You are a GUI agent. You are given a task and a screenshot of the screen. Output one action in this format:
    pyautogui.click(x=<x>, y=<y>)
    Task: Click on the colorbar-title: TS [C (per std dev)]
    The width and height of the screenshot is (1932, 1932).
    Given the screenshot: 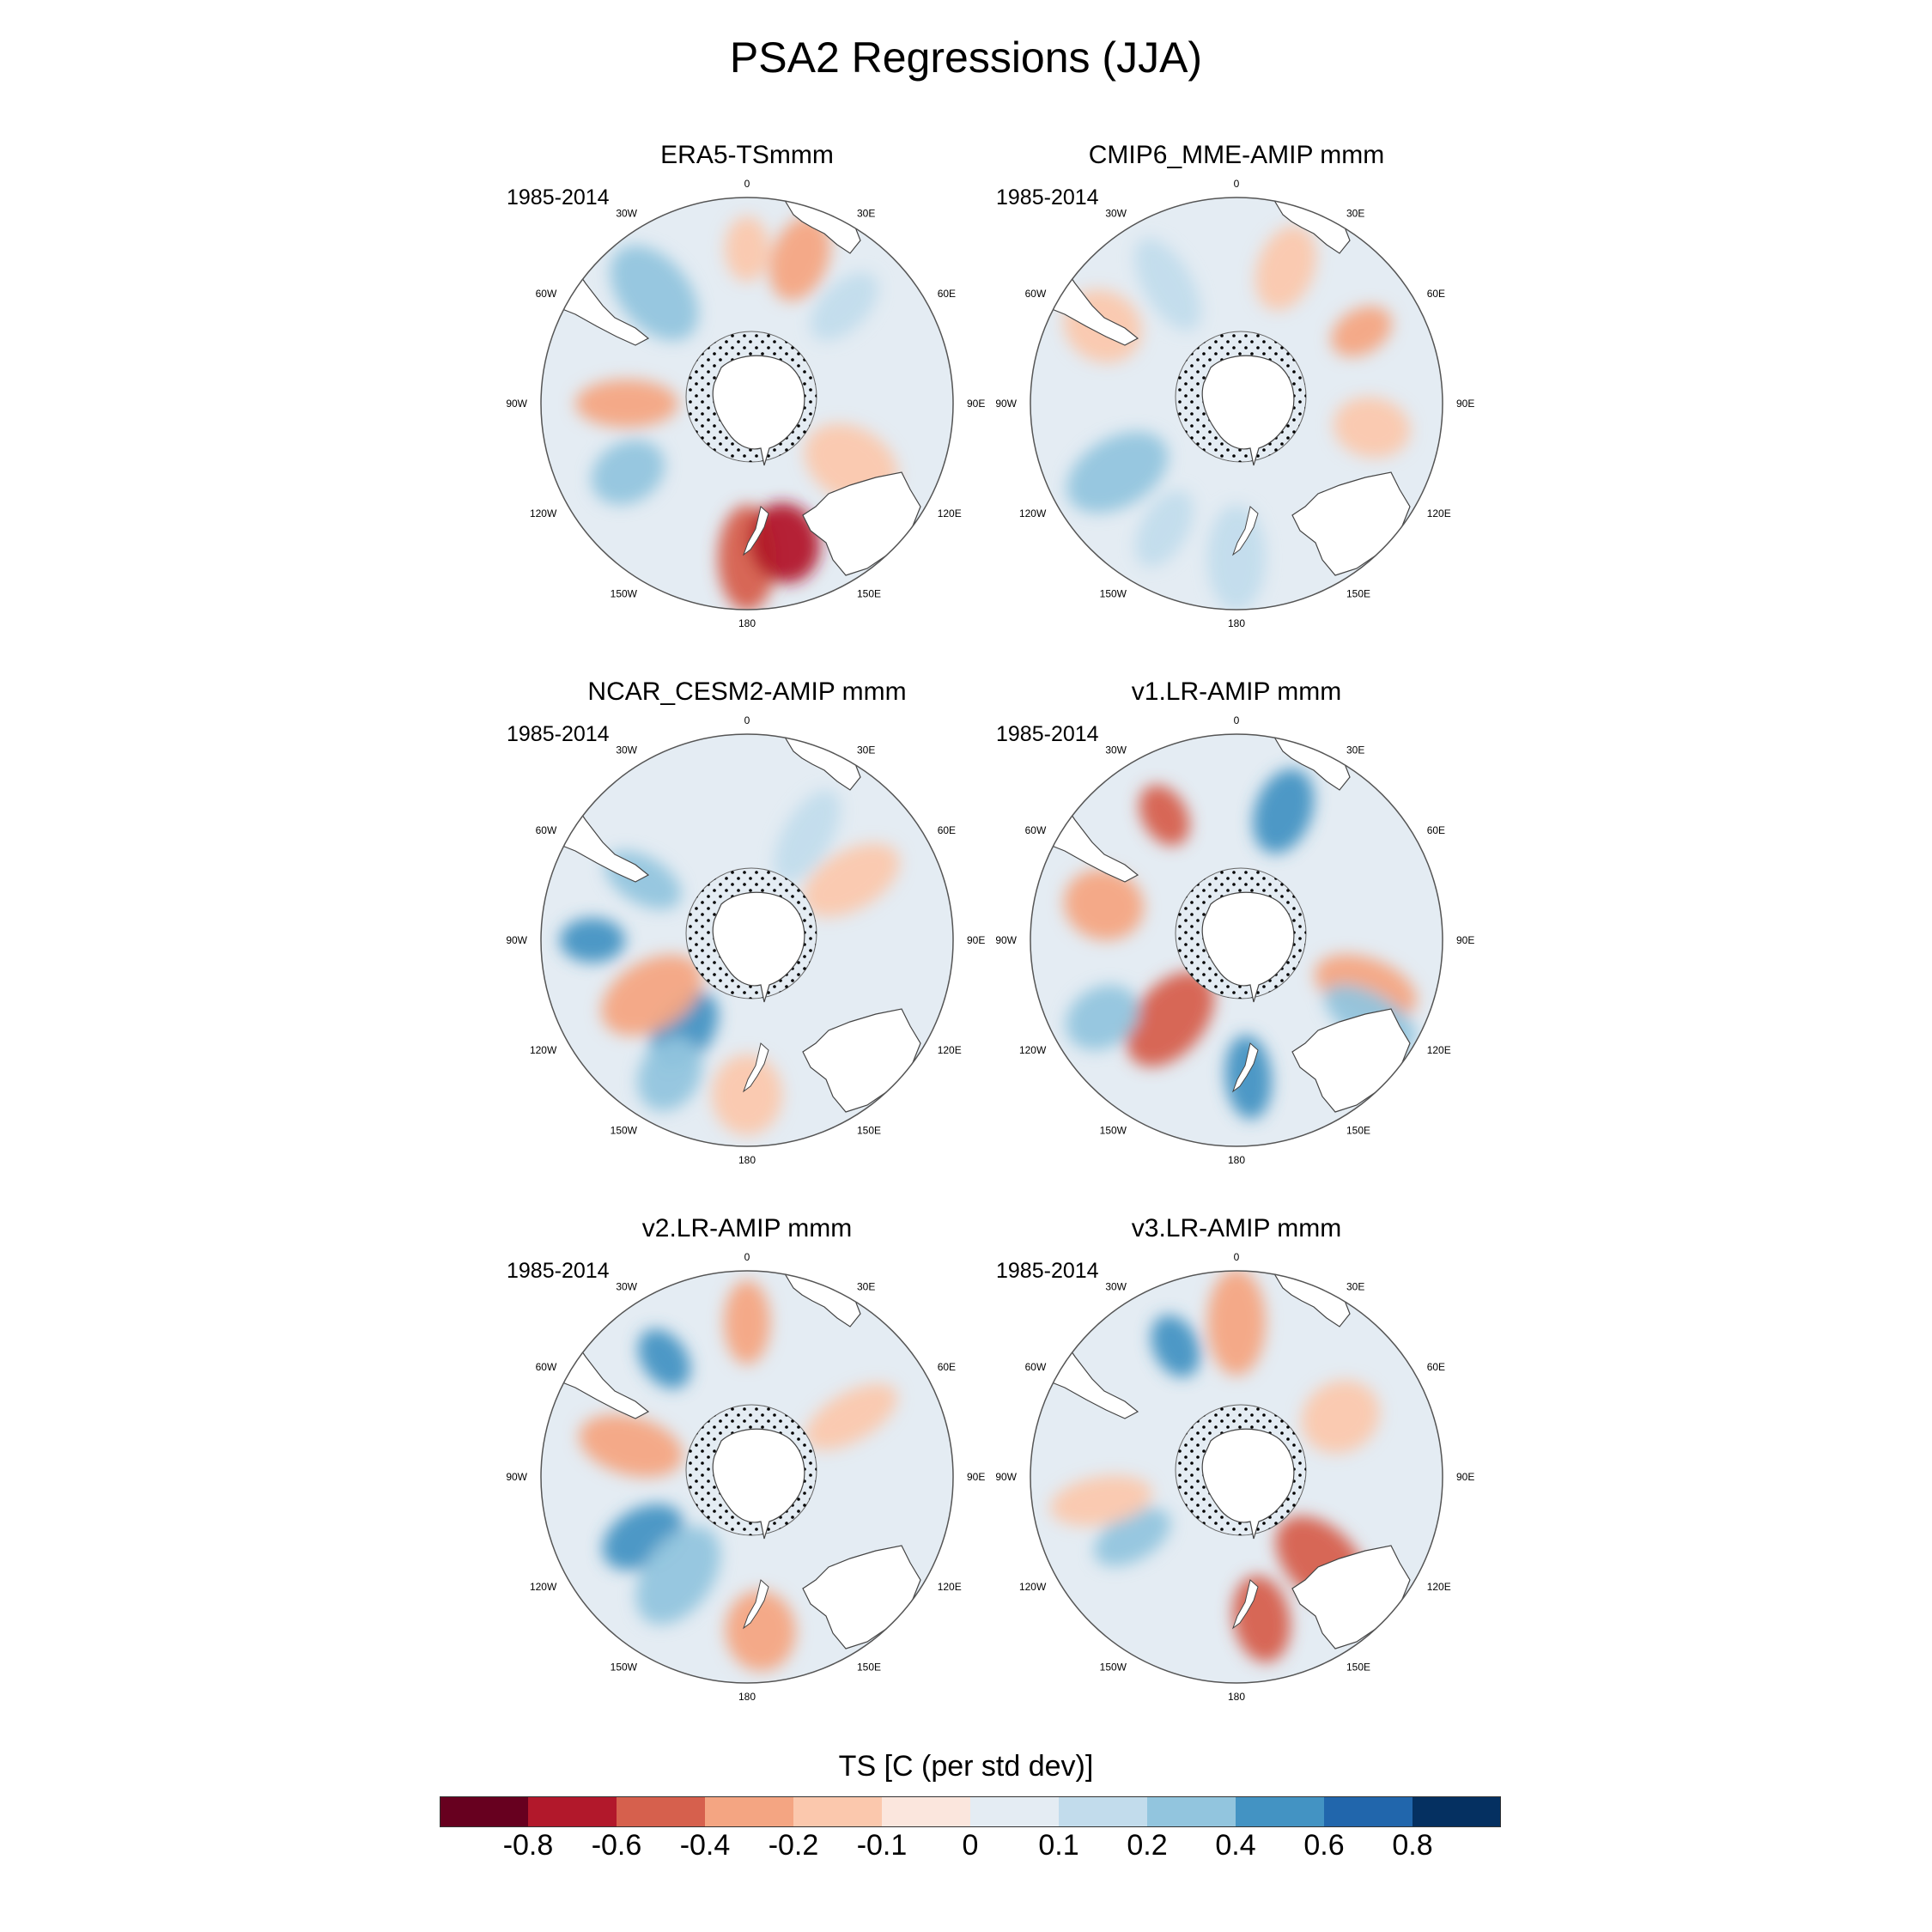 What is the action you would take?
    pyautogui.click(x=966, y=1767)
    